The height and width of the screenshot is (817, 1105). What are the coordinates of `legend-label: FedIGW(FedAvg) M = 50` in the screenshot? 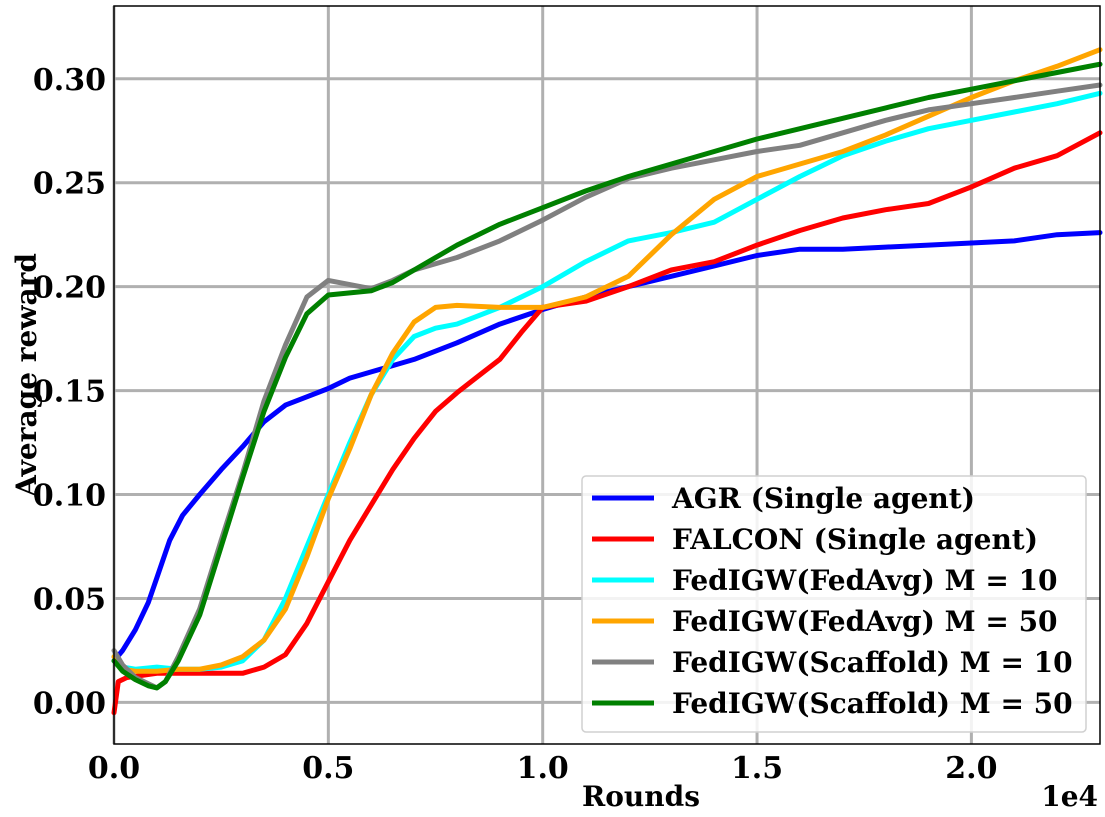 It's located at (865, 621).